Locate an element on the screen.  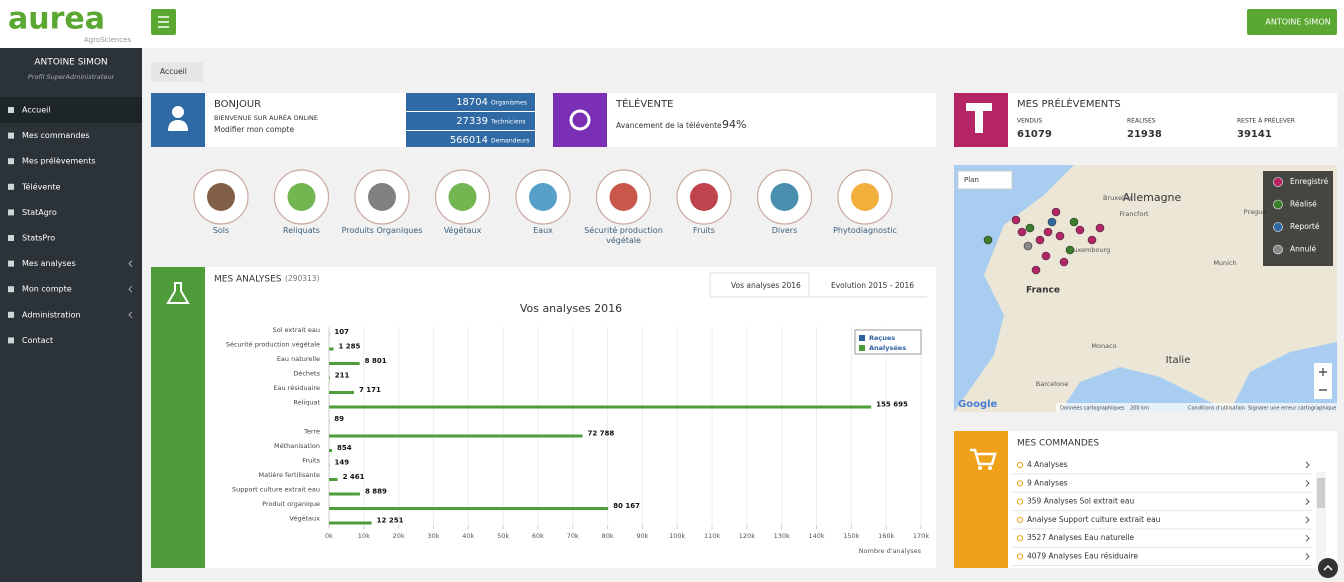
menu-item: Mes analyses is located at coordinates (49, 263).